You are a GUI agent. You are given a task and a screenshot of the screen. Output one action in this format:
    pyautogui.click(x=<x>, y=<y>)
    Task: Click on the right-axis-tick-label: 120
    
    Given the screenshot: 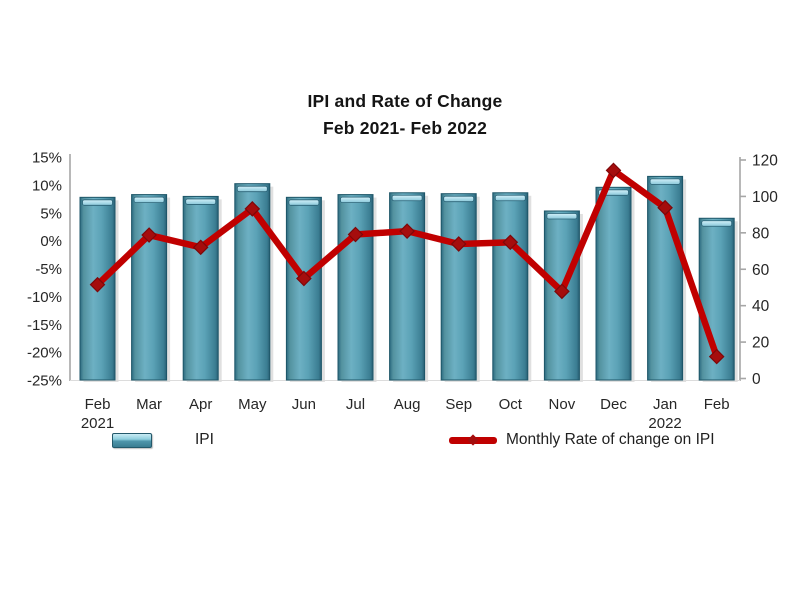 What is the action you would take?
    pyautogui.click(x=765, y=161)
    